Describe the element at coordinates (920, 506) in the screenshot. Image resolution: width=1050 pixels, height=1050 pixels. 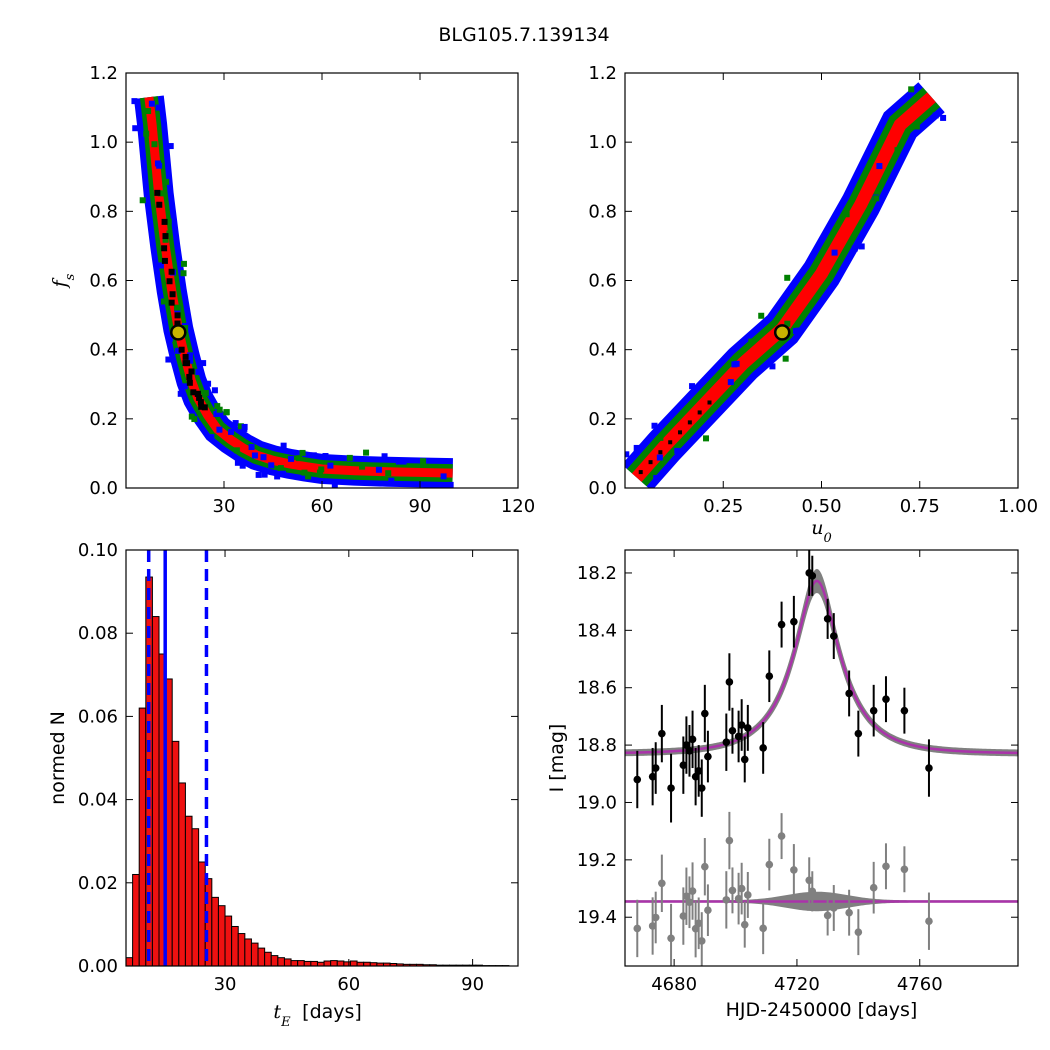
I see `x-tick-label: 0.75` at that location.